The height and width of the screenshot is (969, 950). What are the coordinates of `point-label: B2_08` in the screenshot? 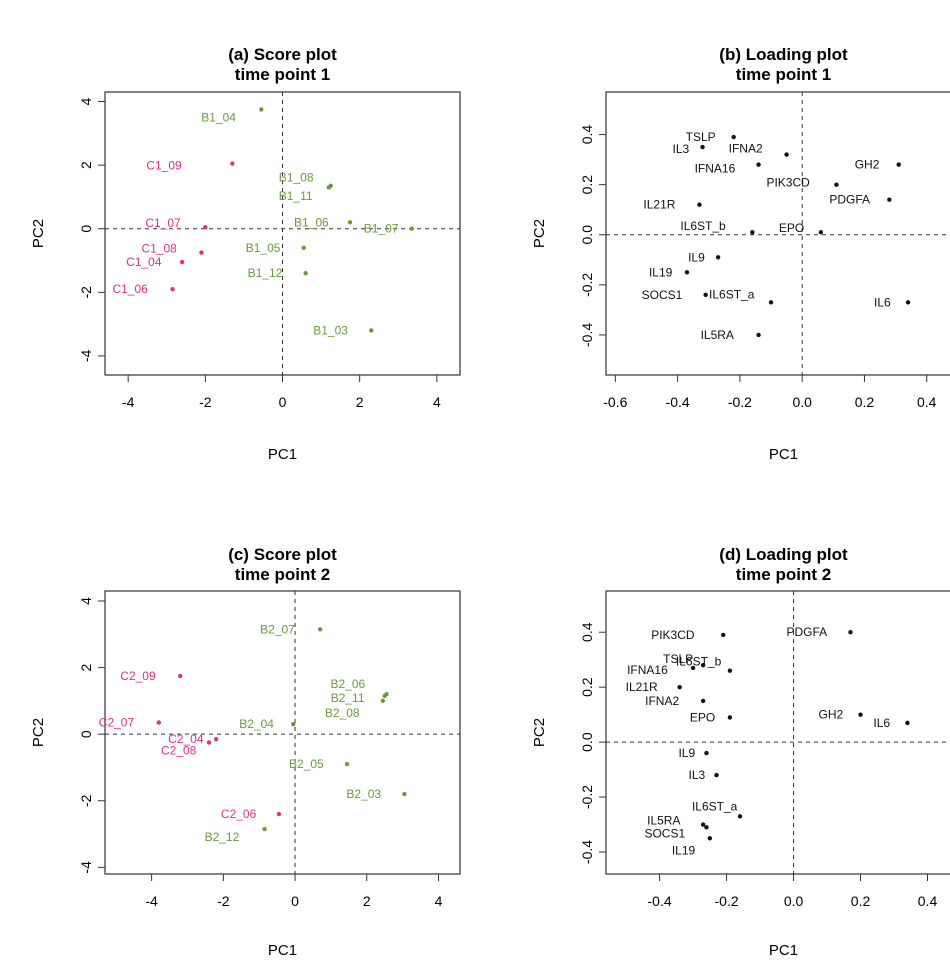 It's located at (342, 713).